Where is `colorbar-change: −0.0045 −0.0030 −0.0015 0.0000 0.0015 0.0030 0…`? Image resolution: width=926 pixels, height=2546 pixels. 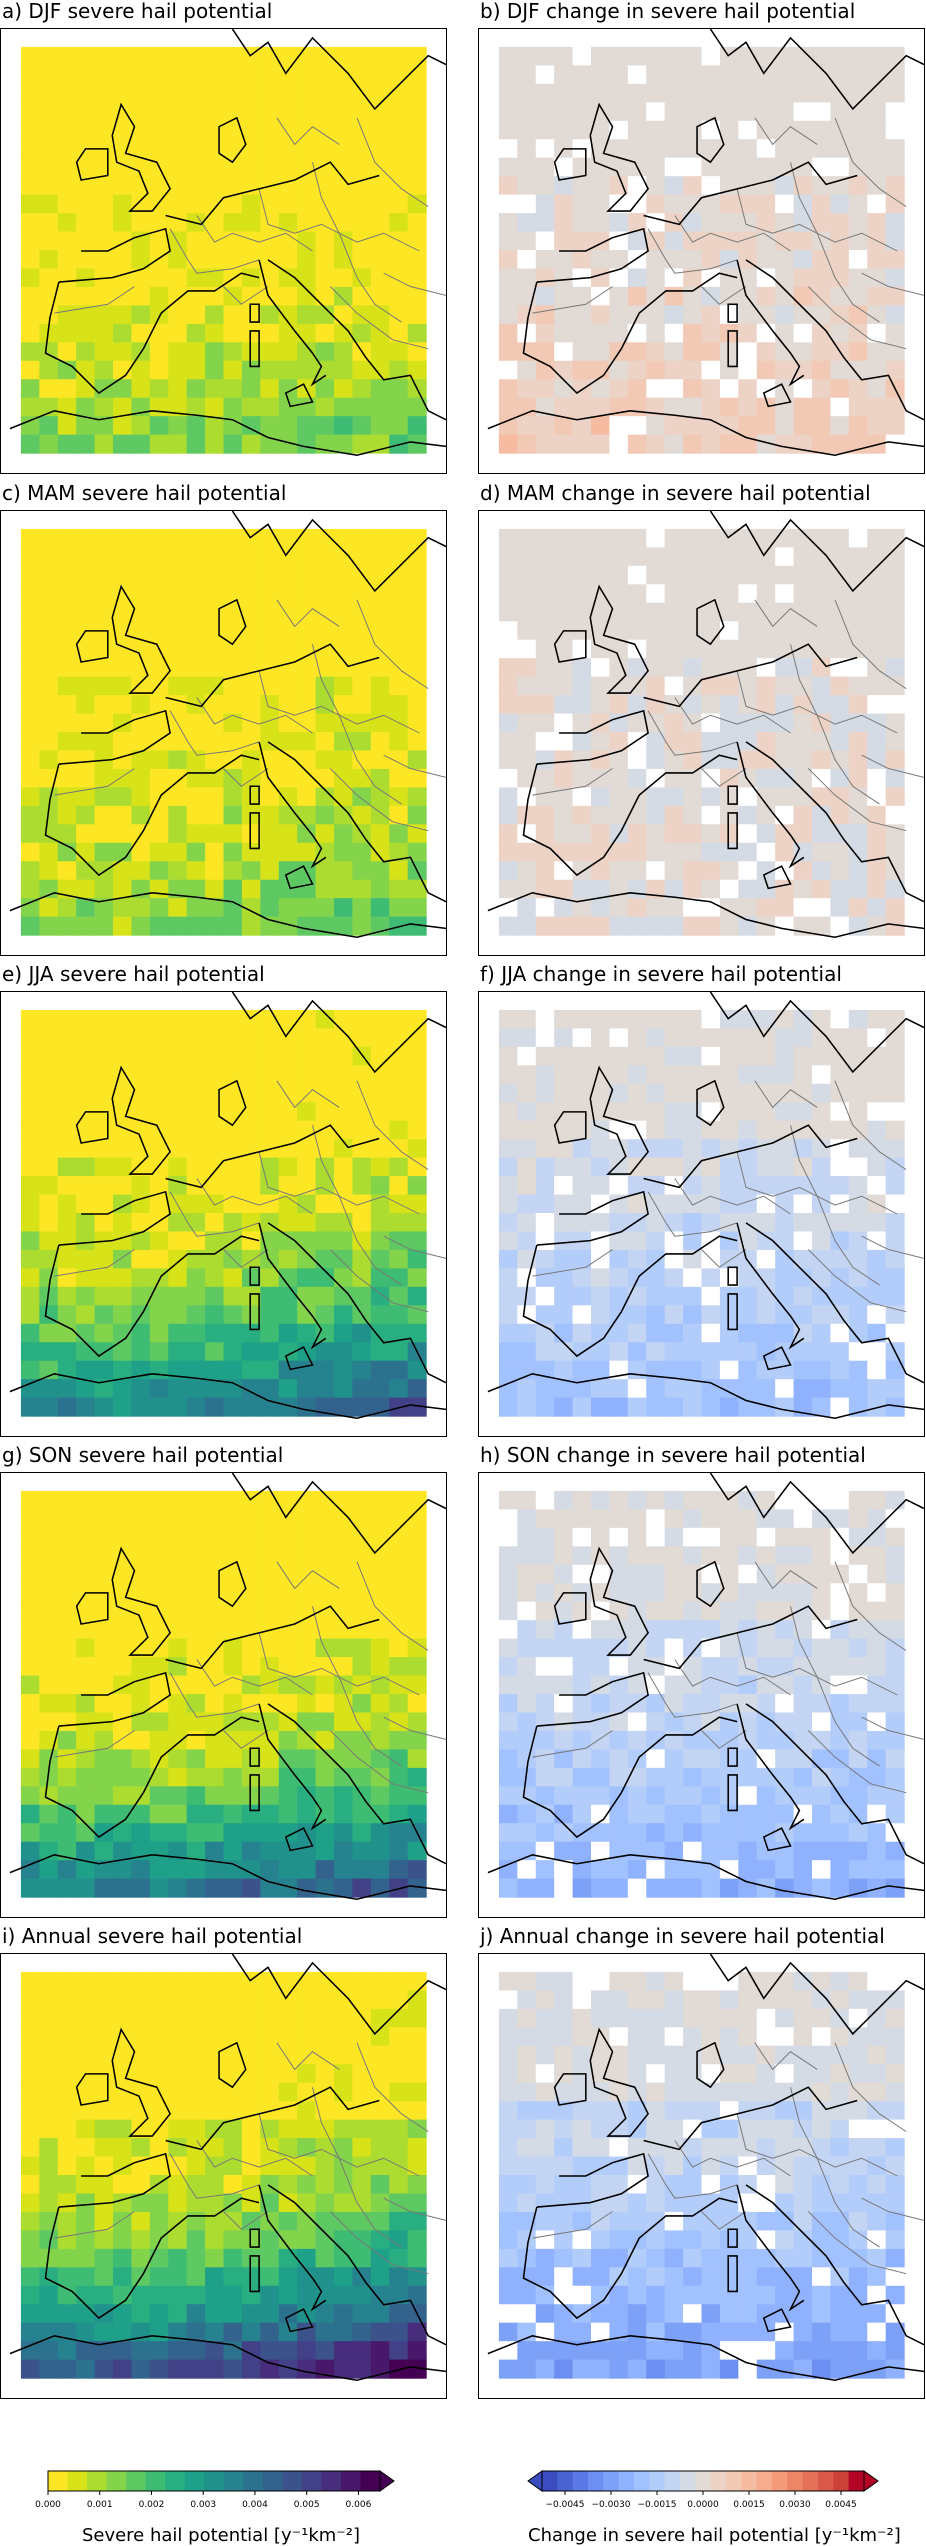
colorbar-change: −0.0045 −0.0030 −0.0015 0.0000 0.0015 0.0030 0… is located at coordinates (703, 2490).